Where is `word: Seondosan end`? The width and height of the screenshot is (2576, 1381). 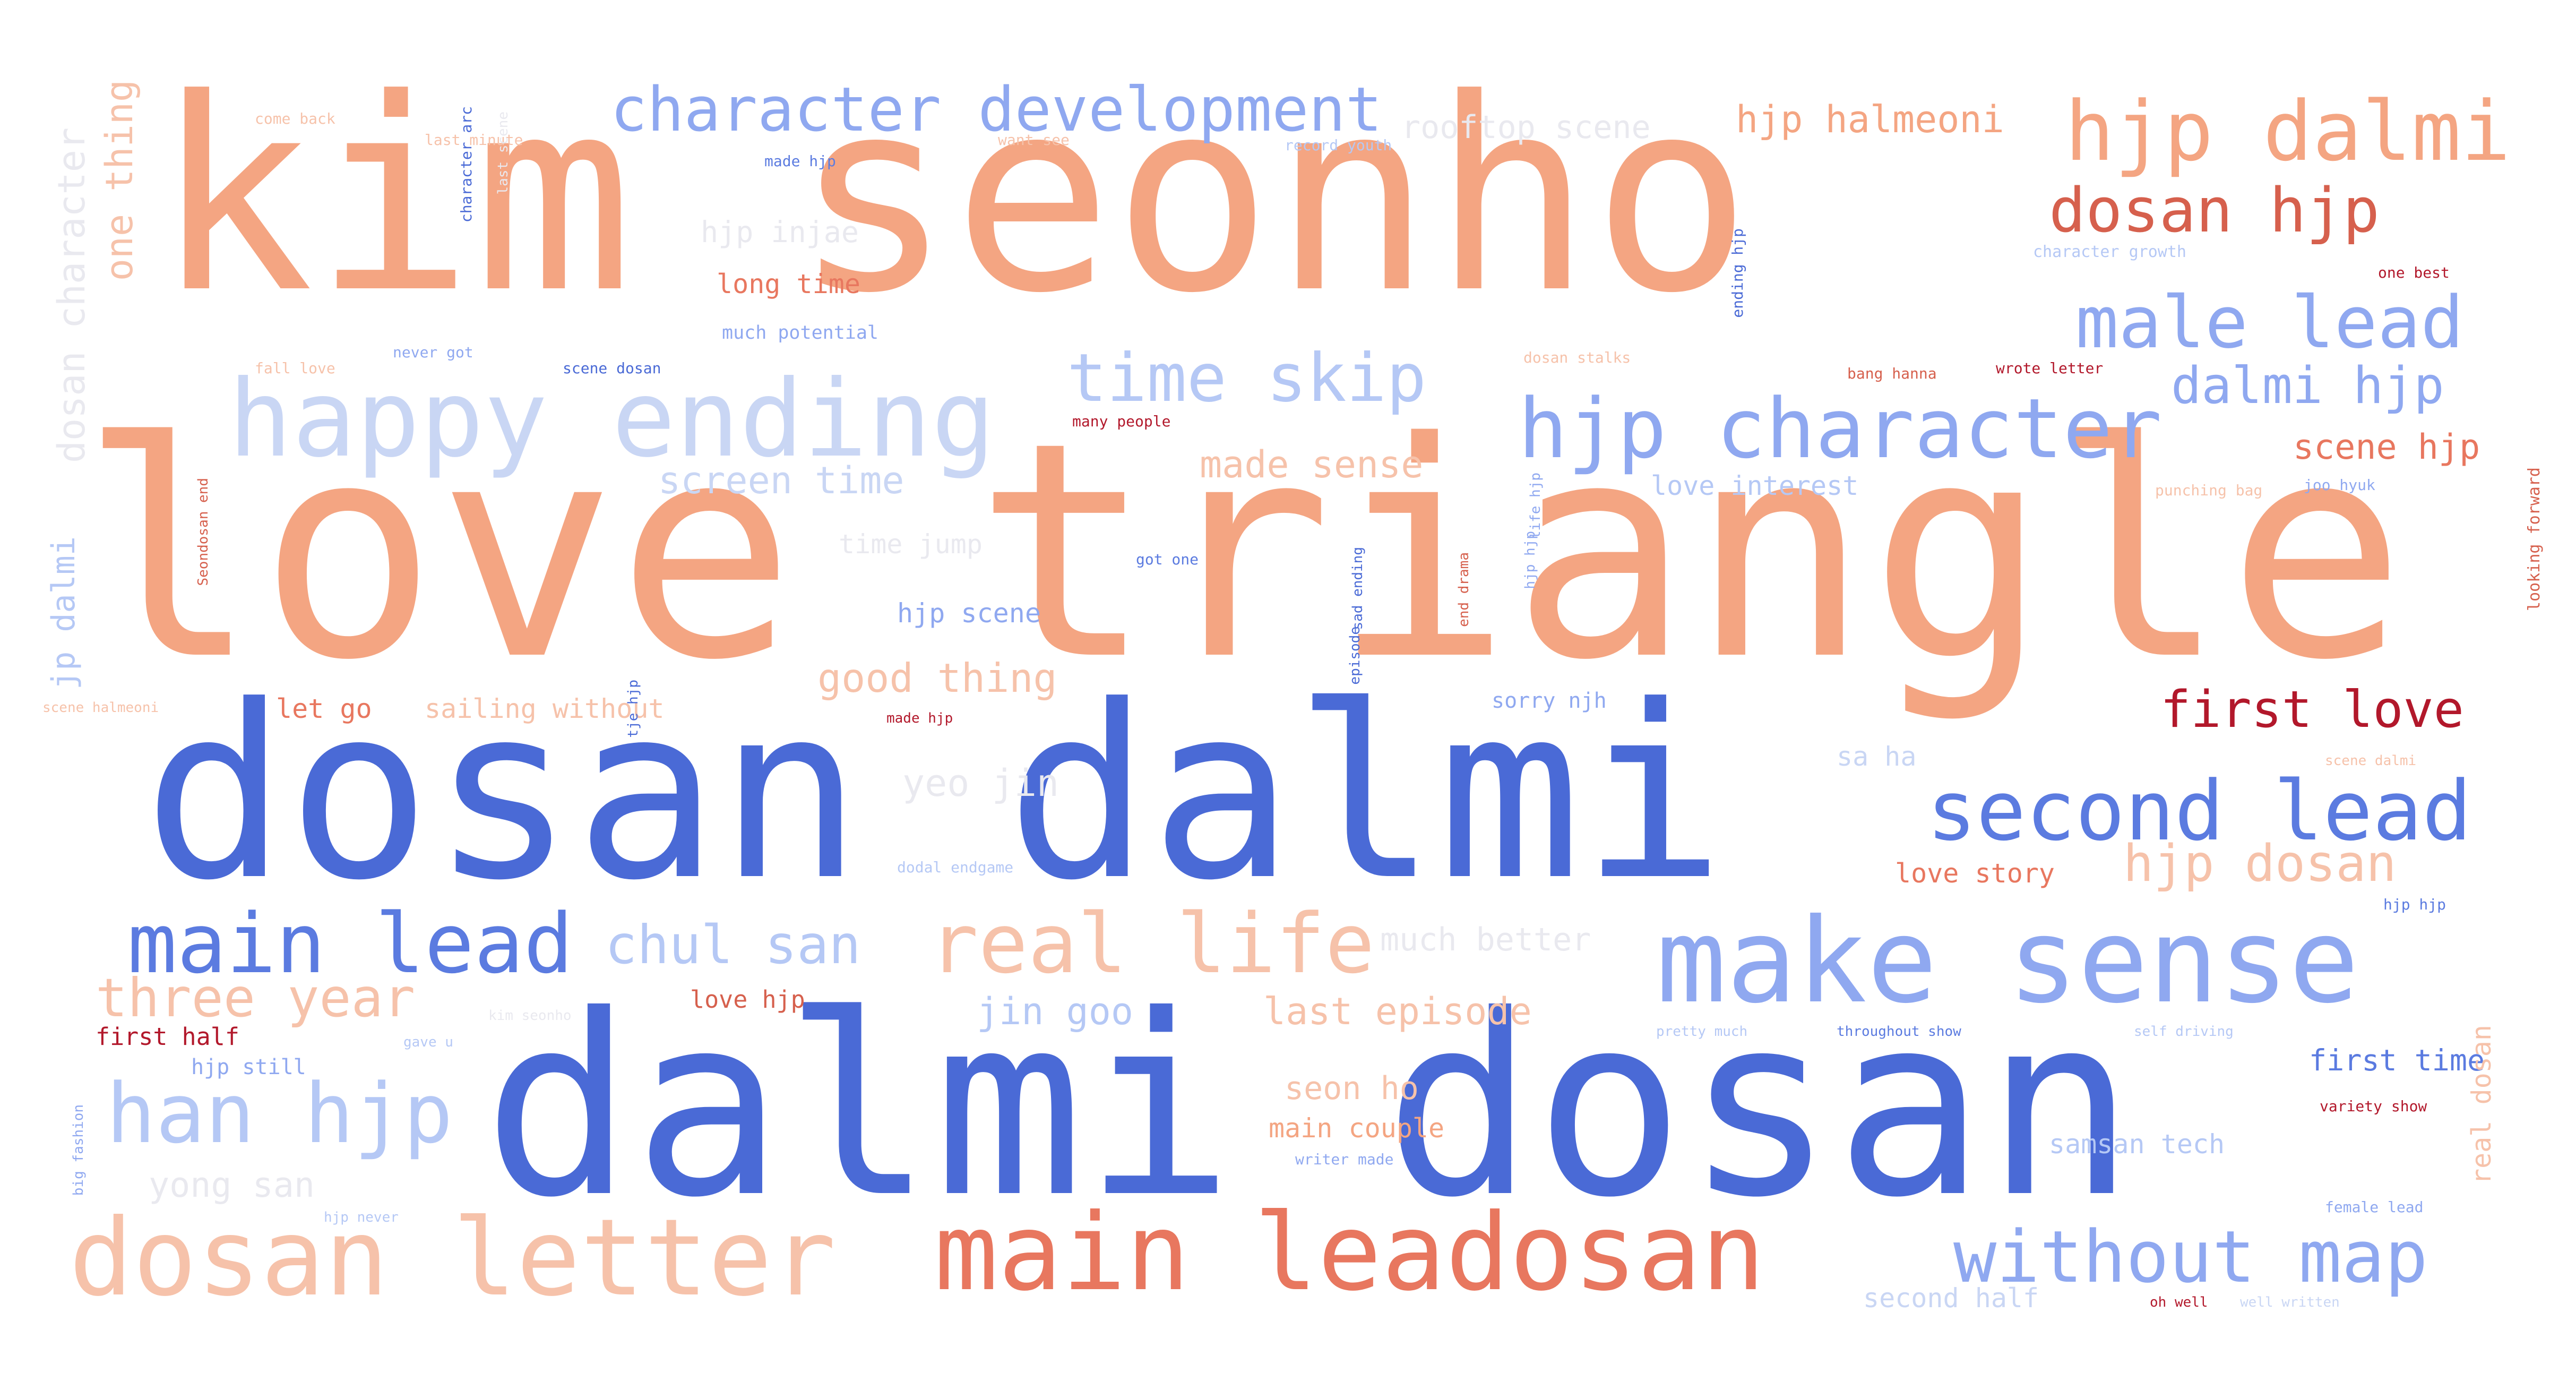
word: Seondosan end is located at coordinates (203, 532).